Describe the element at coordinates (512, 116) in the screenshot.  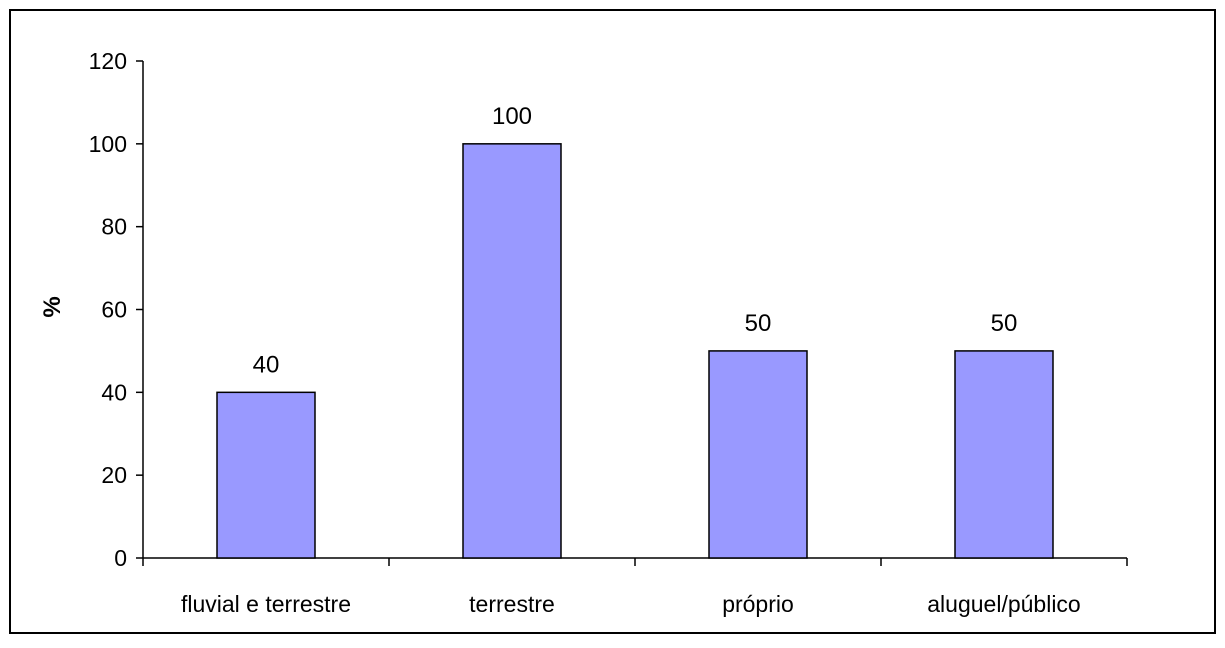
I see `bar-value-label: 100` at that location.